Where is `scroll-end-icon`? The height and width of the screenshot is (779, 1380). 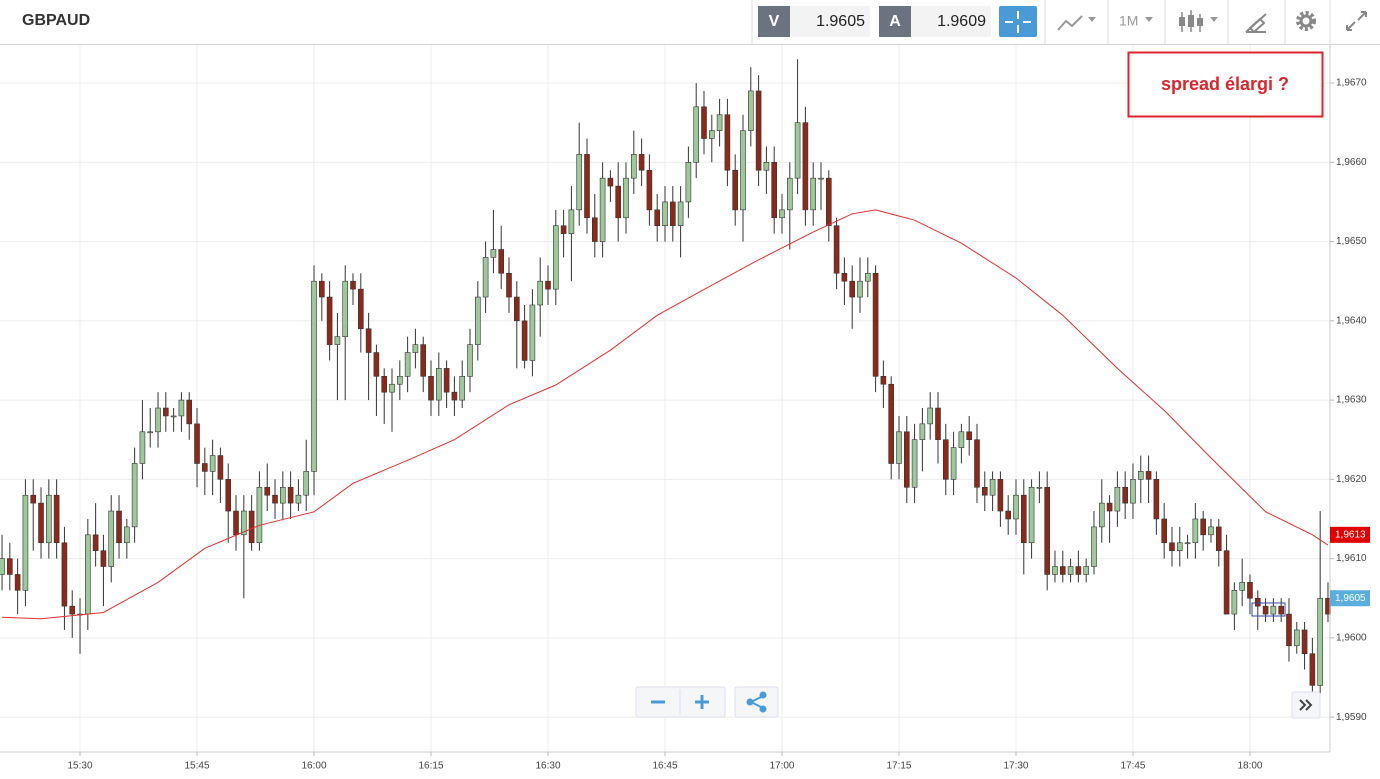 scroll-end-icon is located at coordinates (1306, 705).